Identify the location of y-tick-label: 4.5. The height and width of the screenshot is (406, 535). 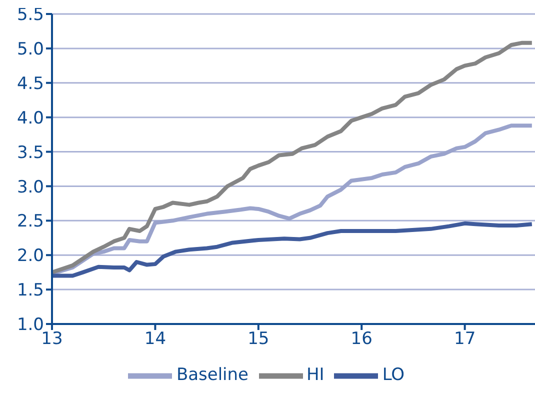
(30, 84).